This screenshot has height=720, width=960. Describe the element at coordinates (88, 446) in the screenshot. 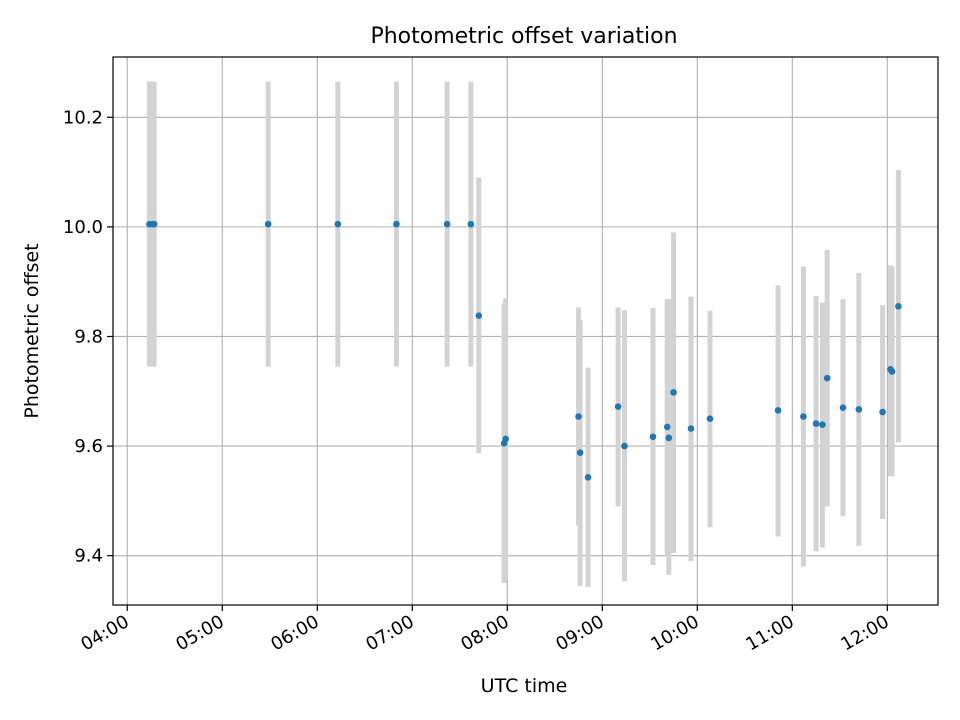

I see `y-tick-label: 9.6` at that location.